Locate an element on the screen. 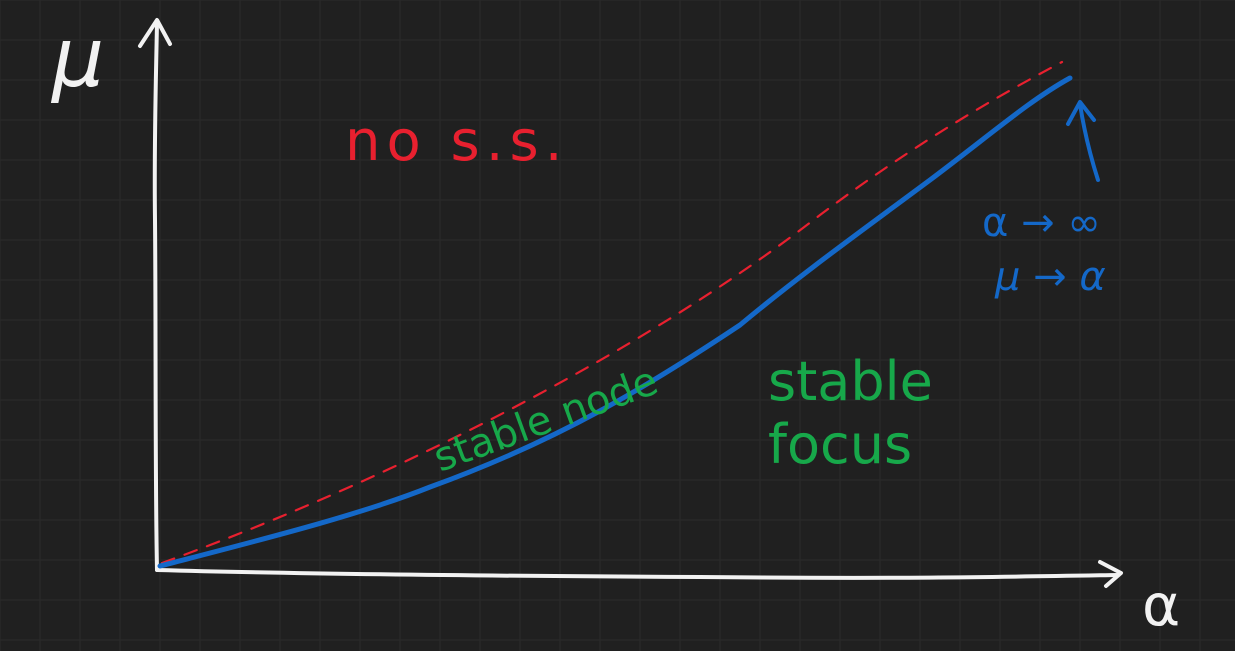  stable-node-label: stable node is located at coordinates (546, 419).